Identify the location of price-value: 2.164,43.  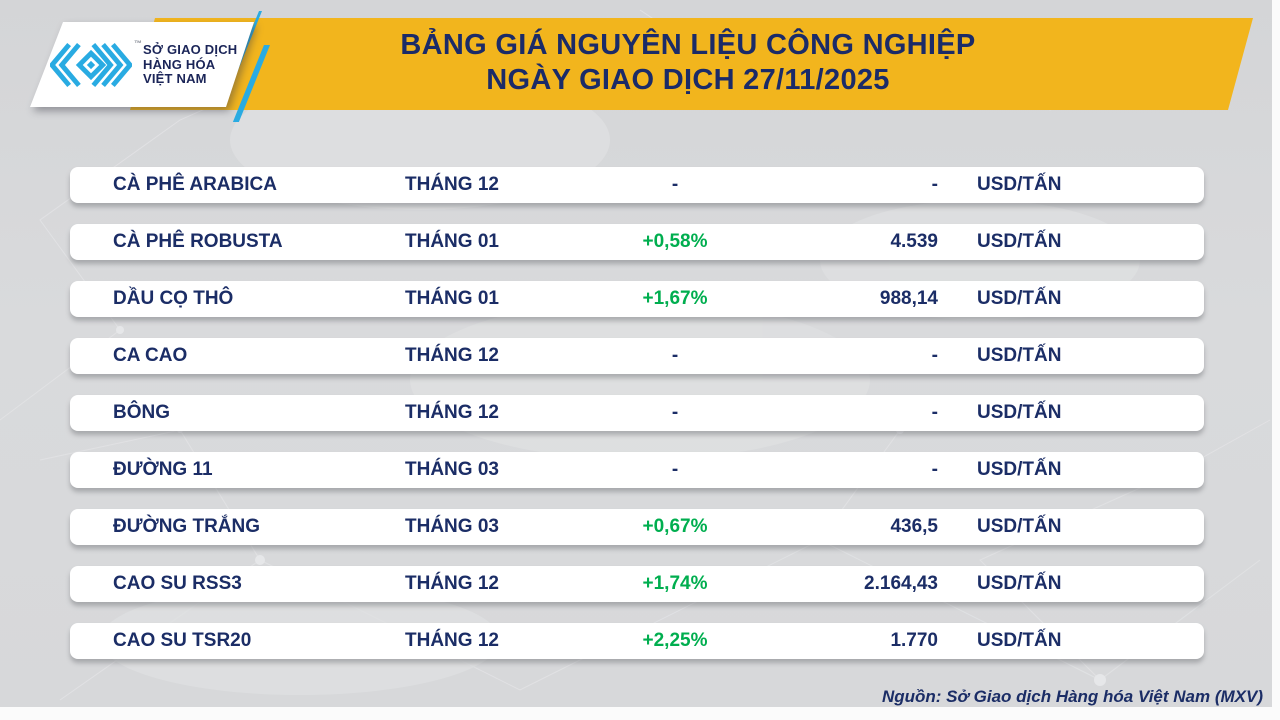
(901, 583).